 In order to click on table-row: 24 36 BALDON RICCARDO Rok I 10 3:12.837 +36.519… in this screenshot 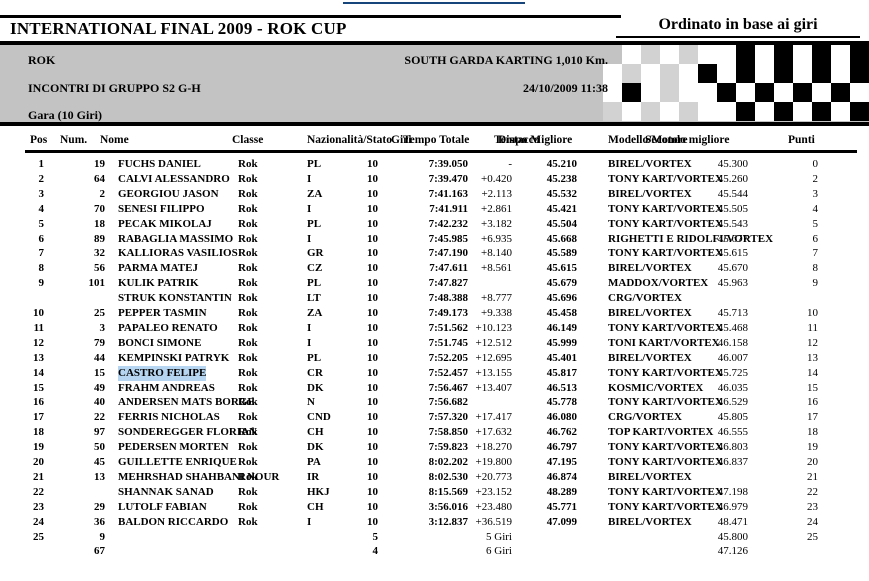, I will do `click(434, 522)`.